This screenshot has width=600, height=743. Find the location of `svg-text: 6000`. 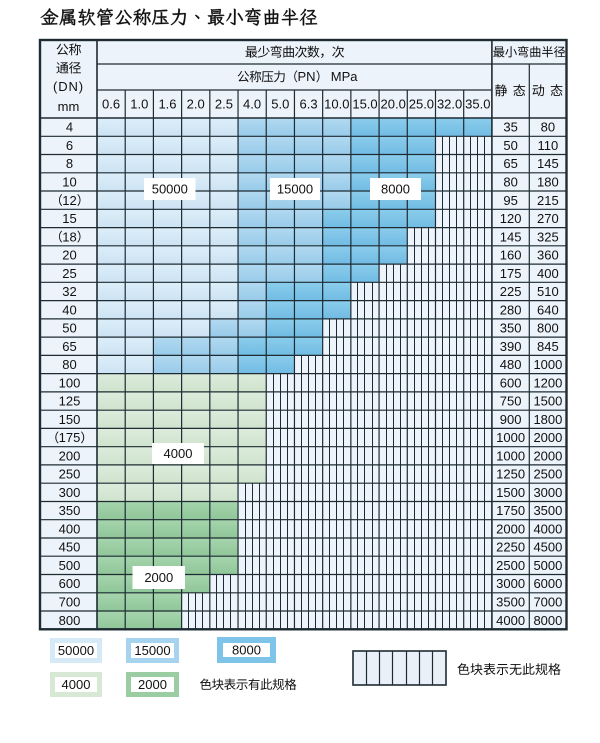

svg-text: 6000 is located at coordinates (547, 583).